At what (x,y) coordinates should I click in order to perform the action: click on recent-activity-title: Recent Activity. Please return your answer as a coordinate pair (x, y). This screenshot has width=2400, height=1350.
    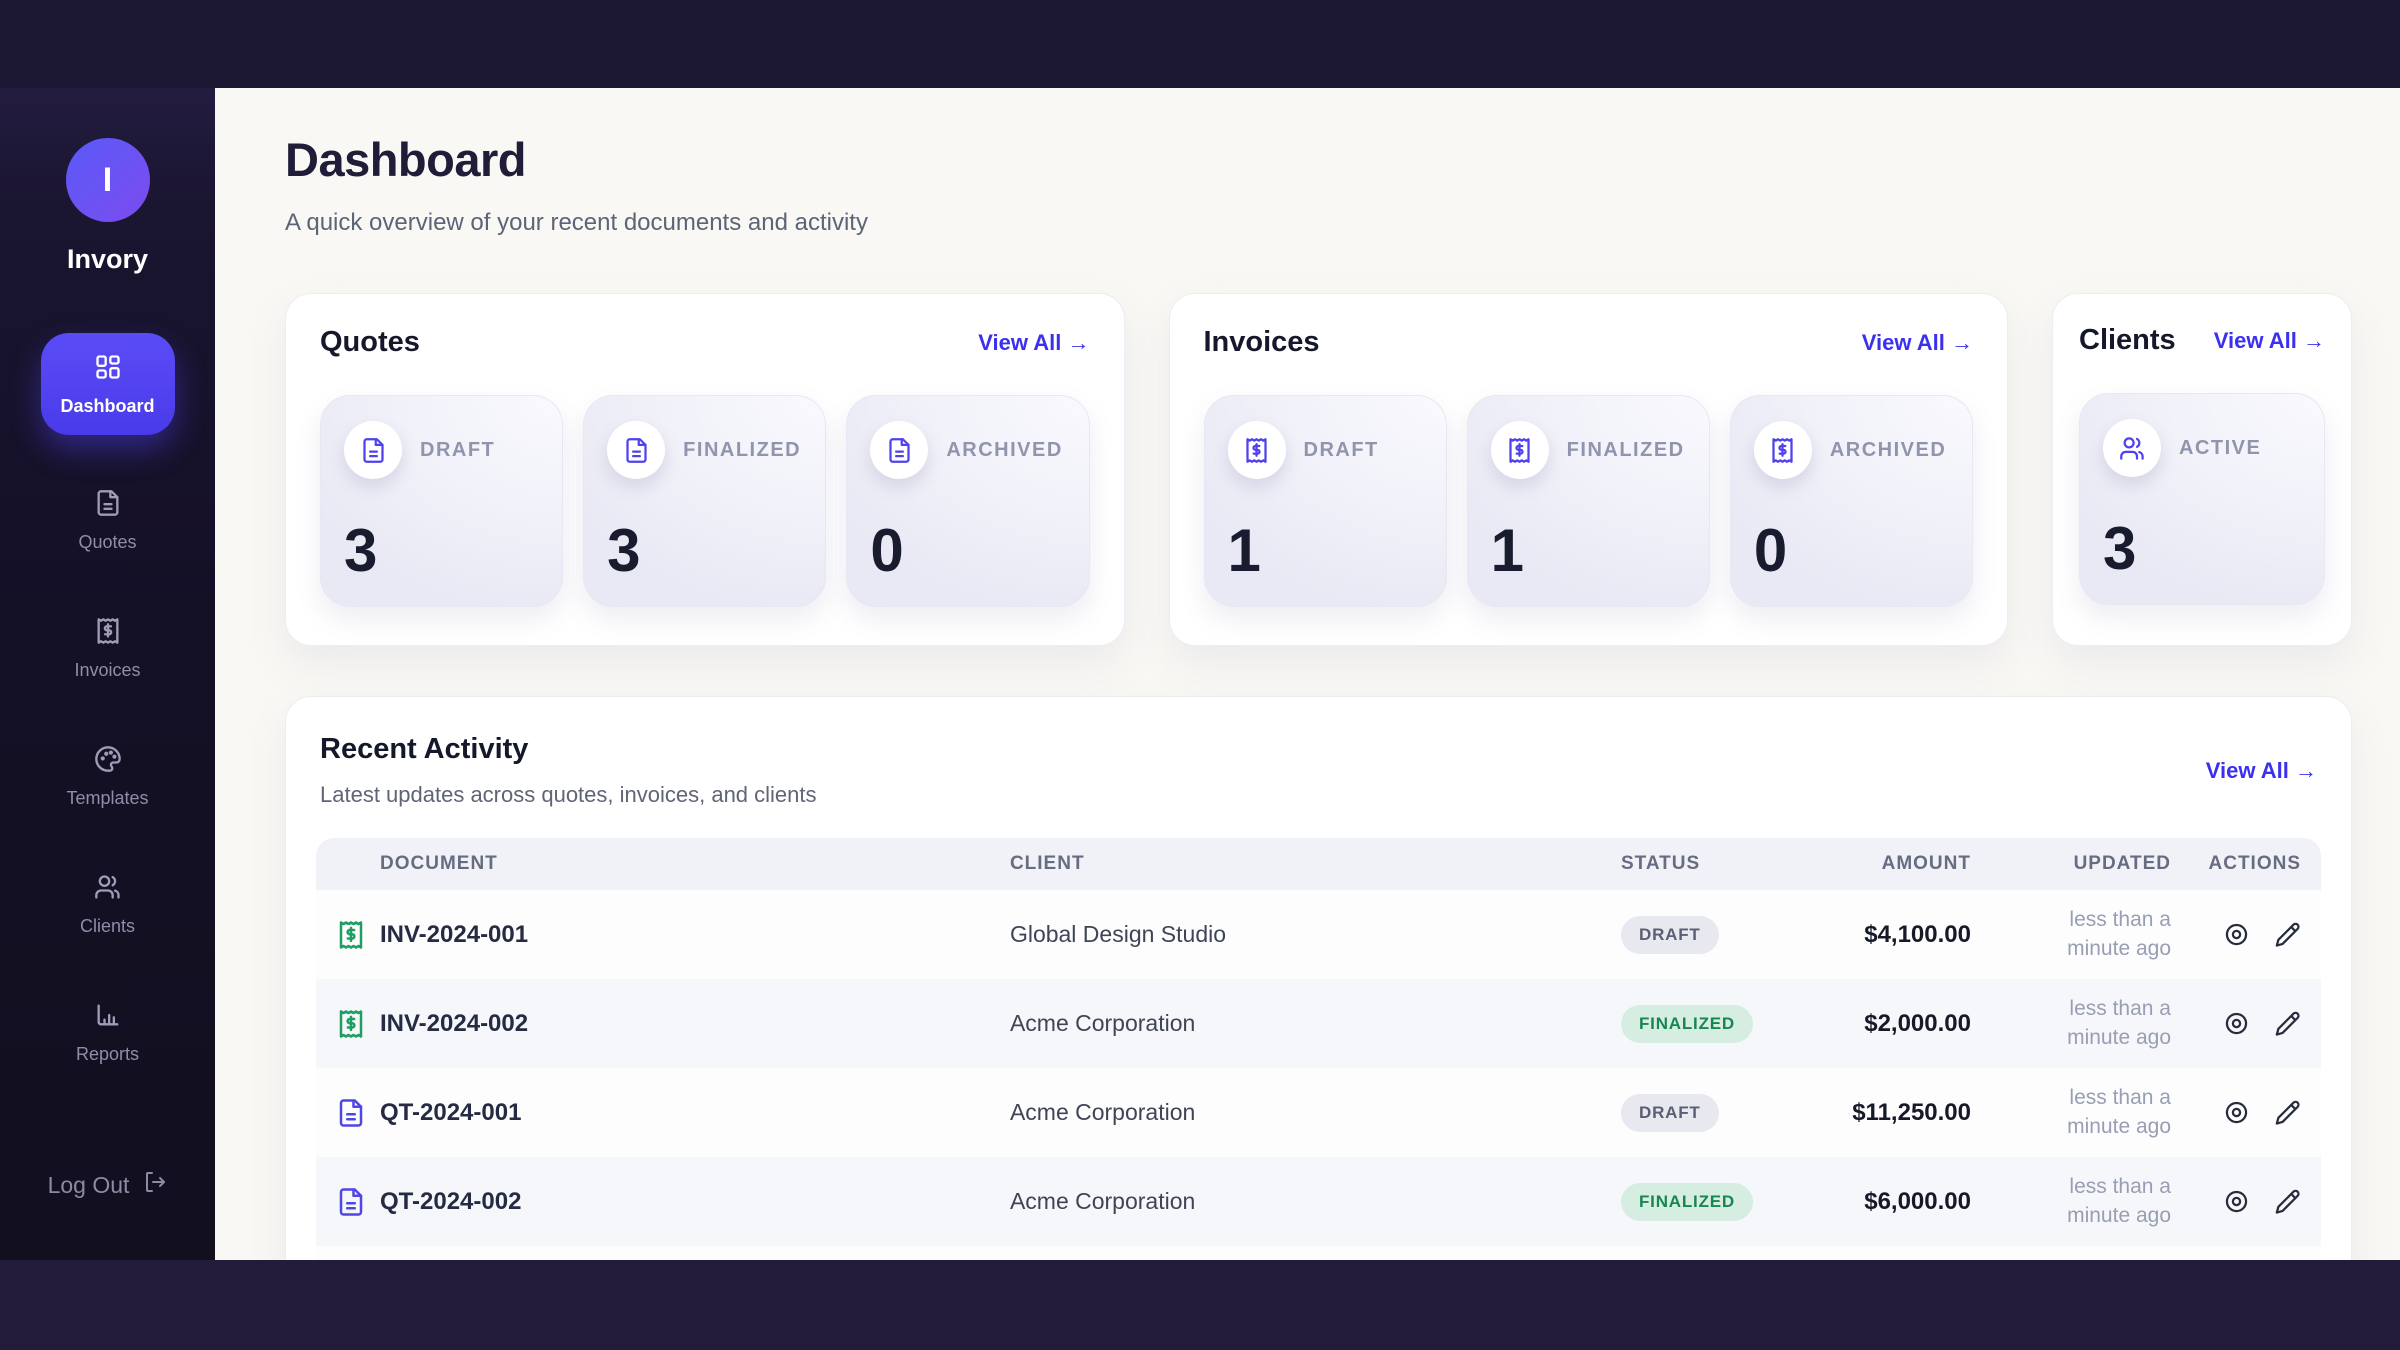
    Looking at the image, I should click on (424, 749).